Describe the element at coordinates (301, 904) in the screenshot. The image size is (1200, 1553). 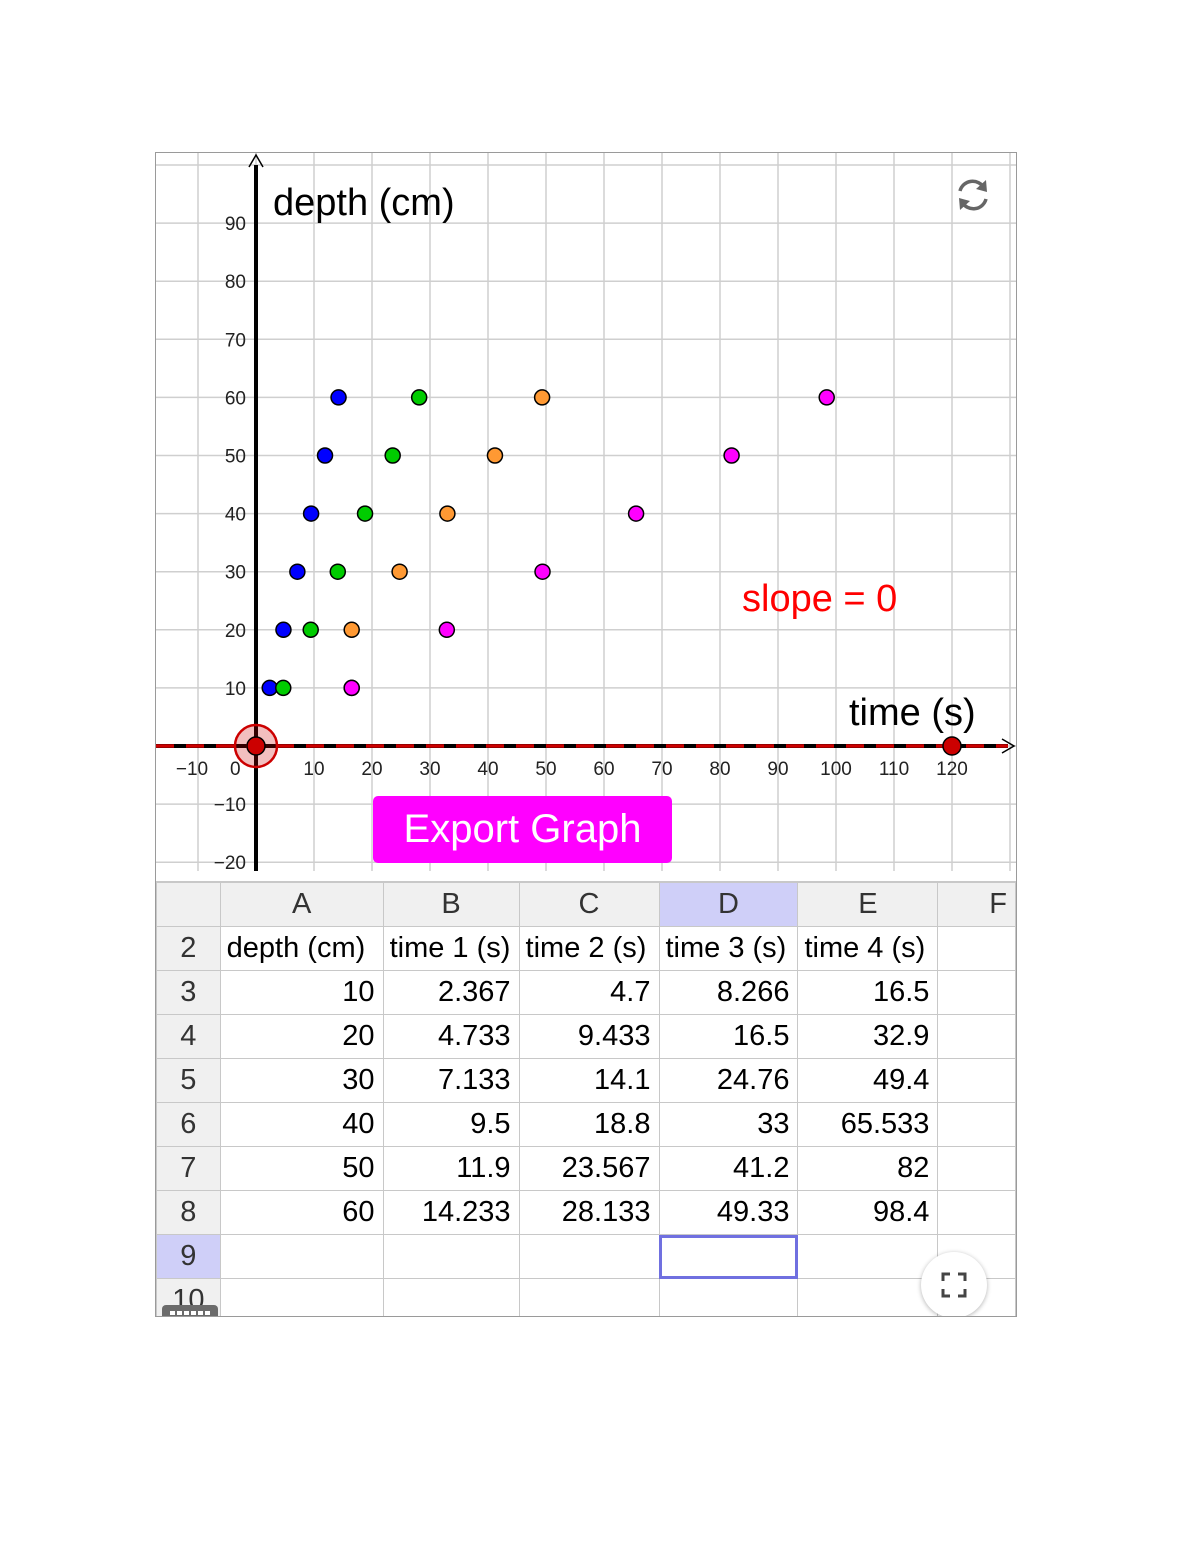
I see `column-header-a: A` at that location.